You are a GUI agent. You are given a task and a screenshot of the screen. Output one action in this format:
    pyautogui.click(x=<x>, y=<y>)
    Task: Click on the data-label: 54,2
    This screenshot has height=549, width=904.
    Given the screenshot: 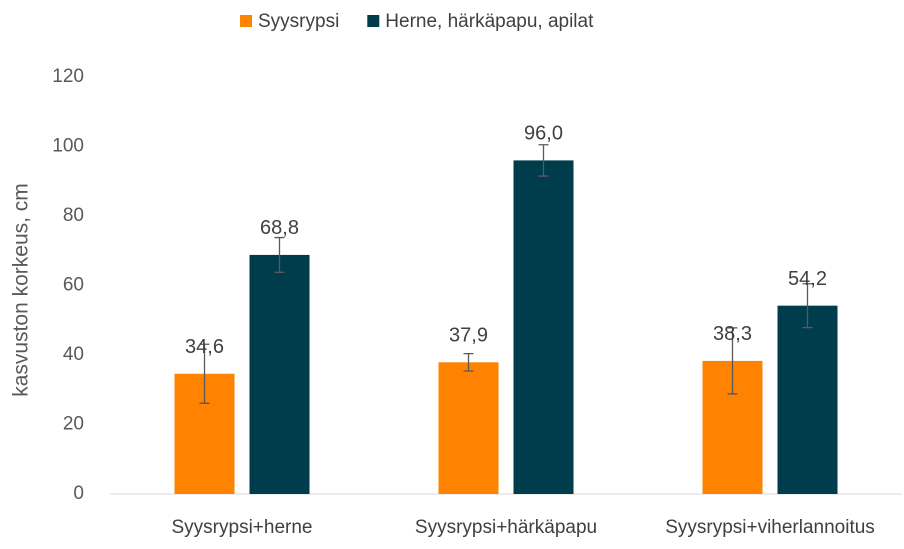 What is the action you would take?
    pyautogui.click(x=807, y=279)
    